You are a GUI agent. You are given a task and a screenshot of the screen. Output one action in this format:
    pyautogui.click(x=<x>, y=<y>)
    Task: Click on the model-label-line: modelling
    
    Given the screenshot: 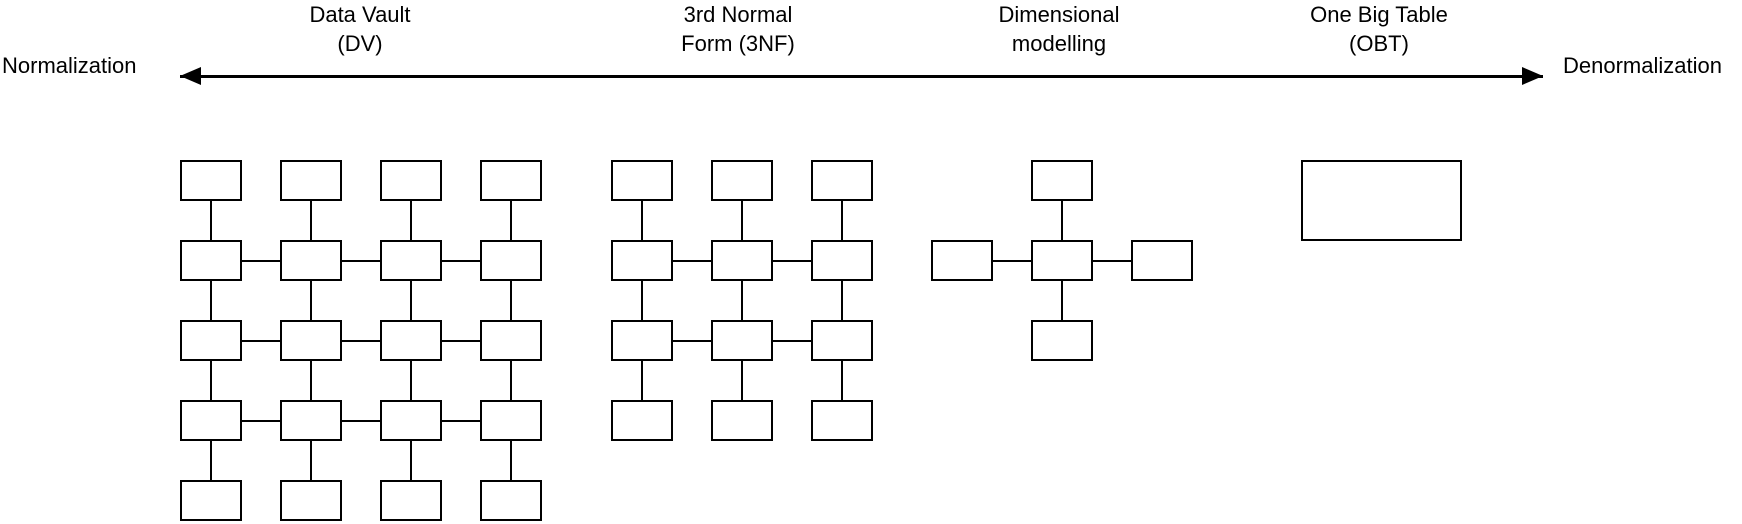 What is the action you would take?
    pyautogui.click(x=1059, y=43)
    